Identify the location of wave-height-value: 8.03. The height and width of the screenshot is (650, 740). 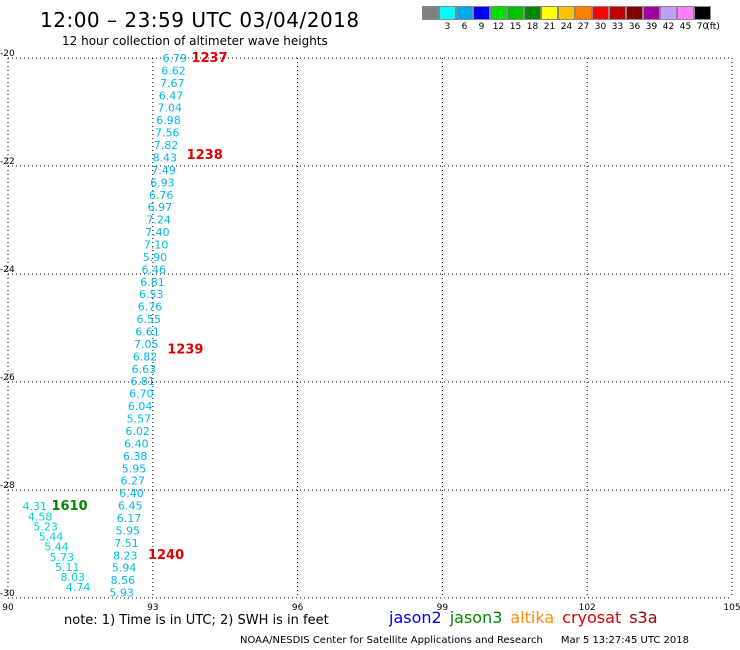
(72, 577).